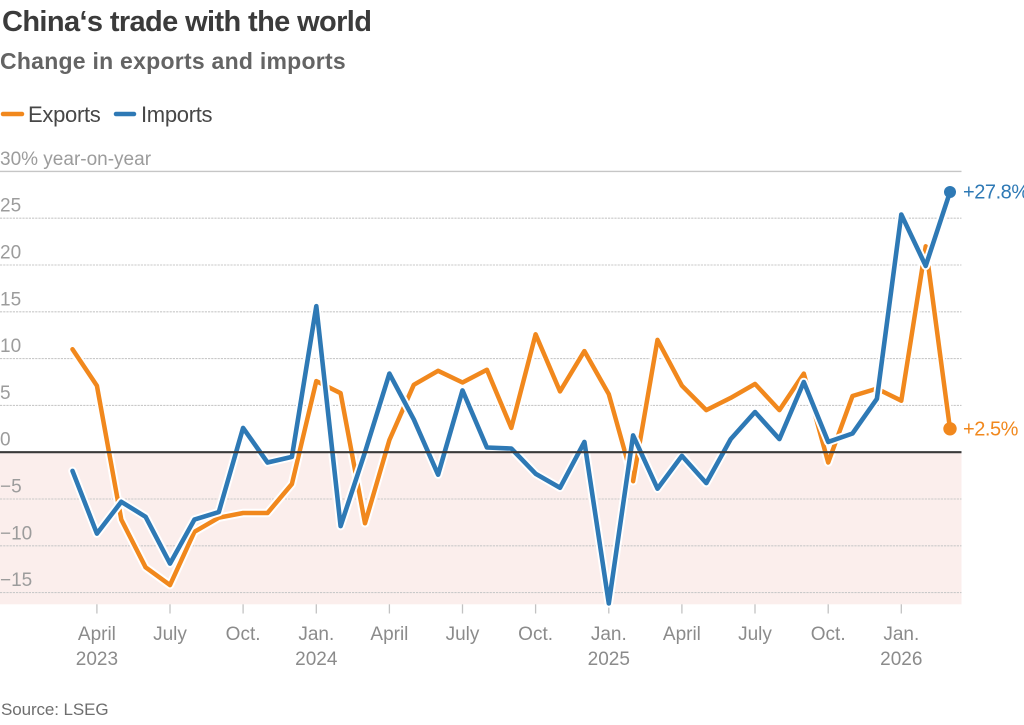 This screenshot has width=1024, height=725. What do you see at coordinates (16, 533) in the screenshot?
I see `svg-text: −10` at bounding box center [16, 533].